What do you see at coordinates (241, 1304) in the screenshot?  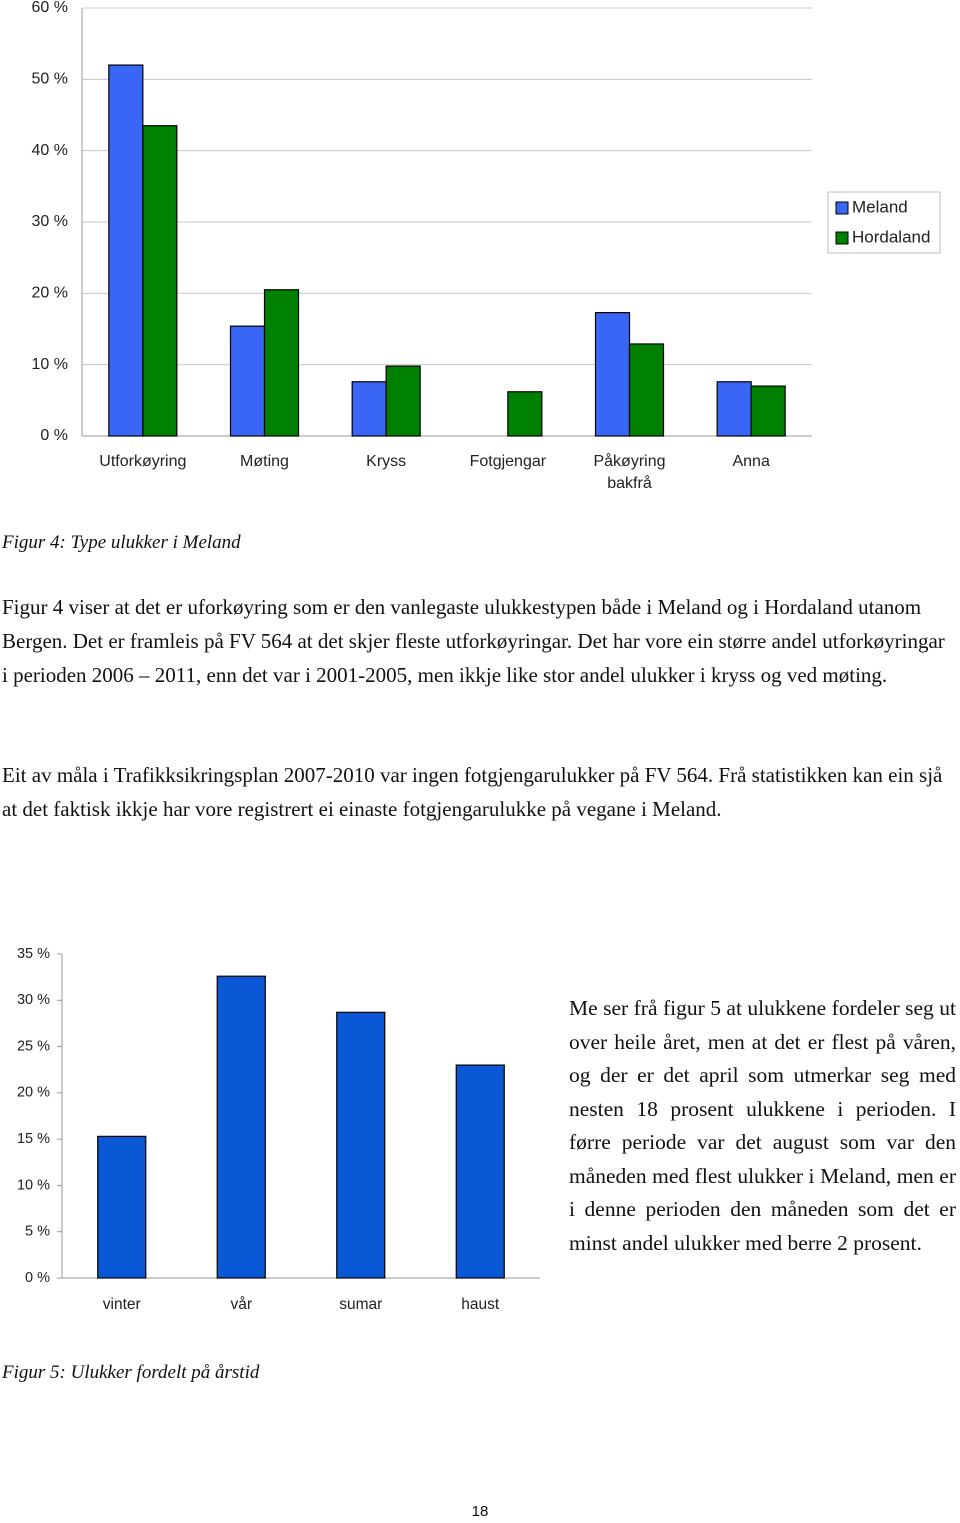 I see `x-tick-label: vår` at bounding box center [241, 1304].